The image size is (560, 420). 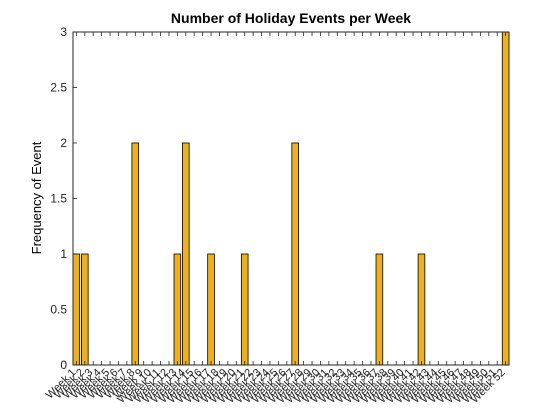 I want to click on y-tick-label: 2.5, so click(x=58, y=88).